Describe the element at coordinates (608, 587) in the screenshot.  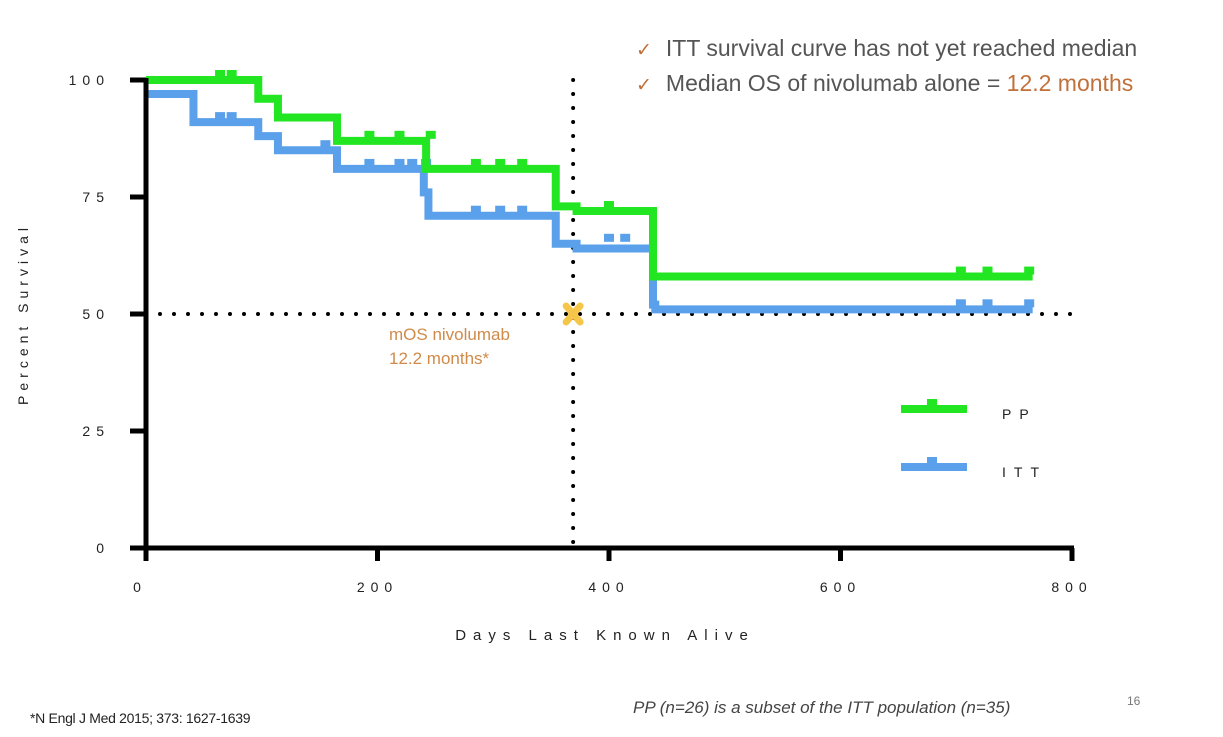
I see `x-tick-label: 400` at that location.